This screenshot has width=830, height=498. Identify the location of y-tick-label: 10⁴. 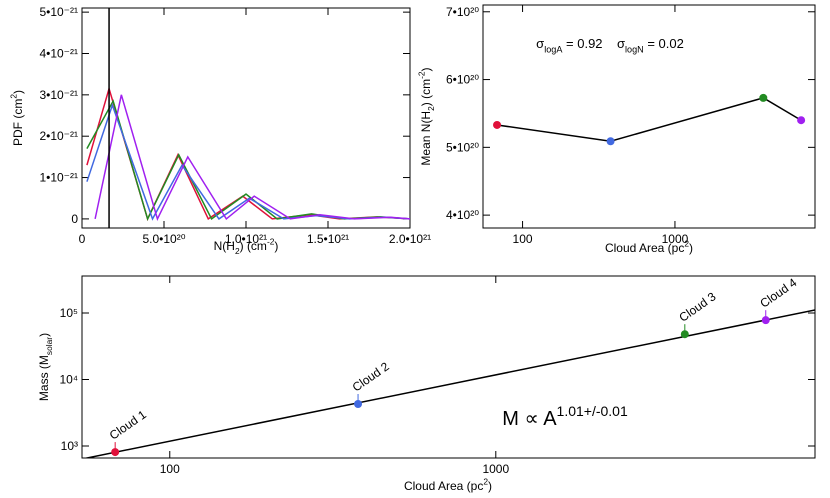
(68, 379).